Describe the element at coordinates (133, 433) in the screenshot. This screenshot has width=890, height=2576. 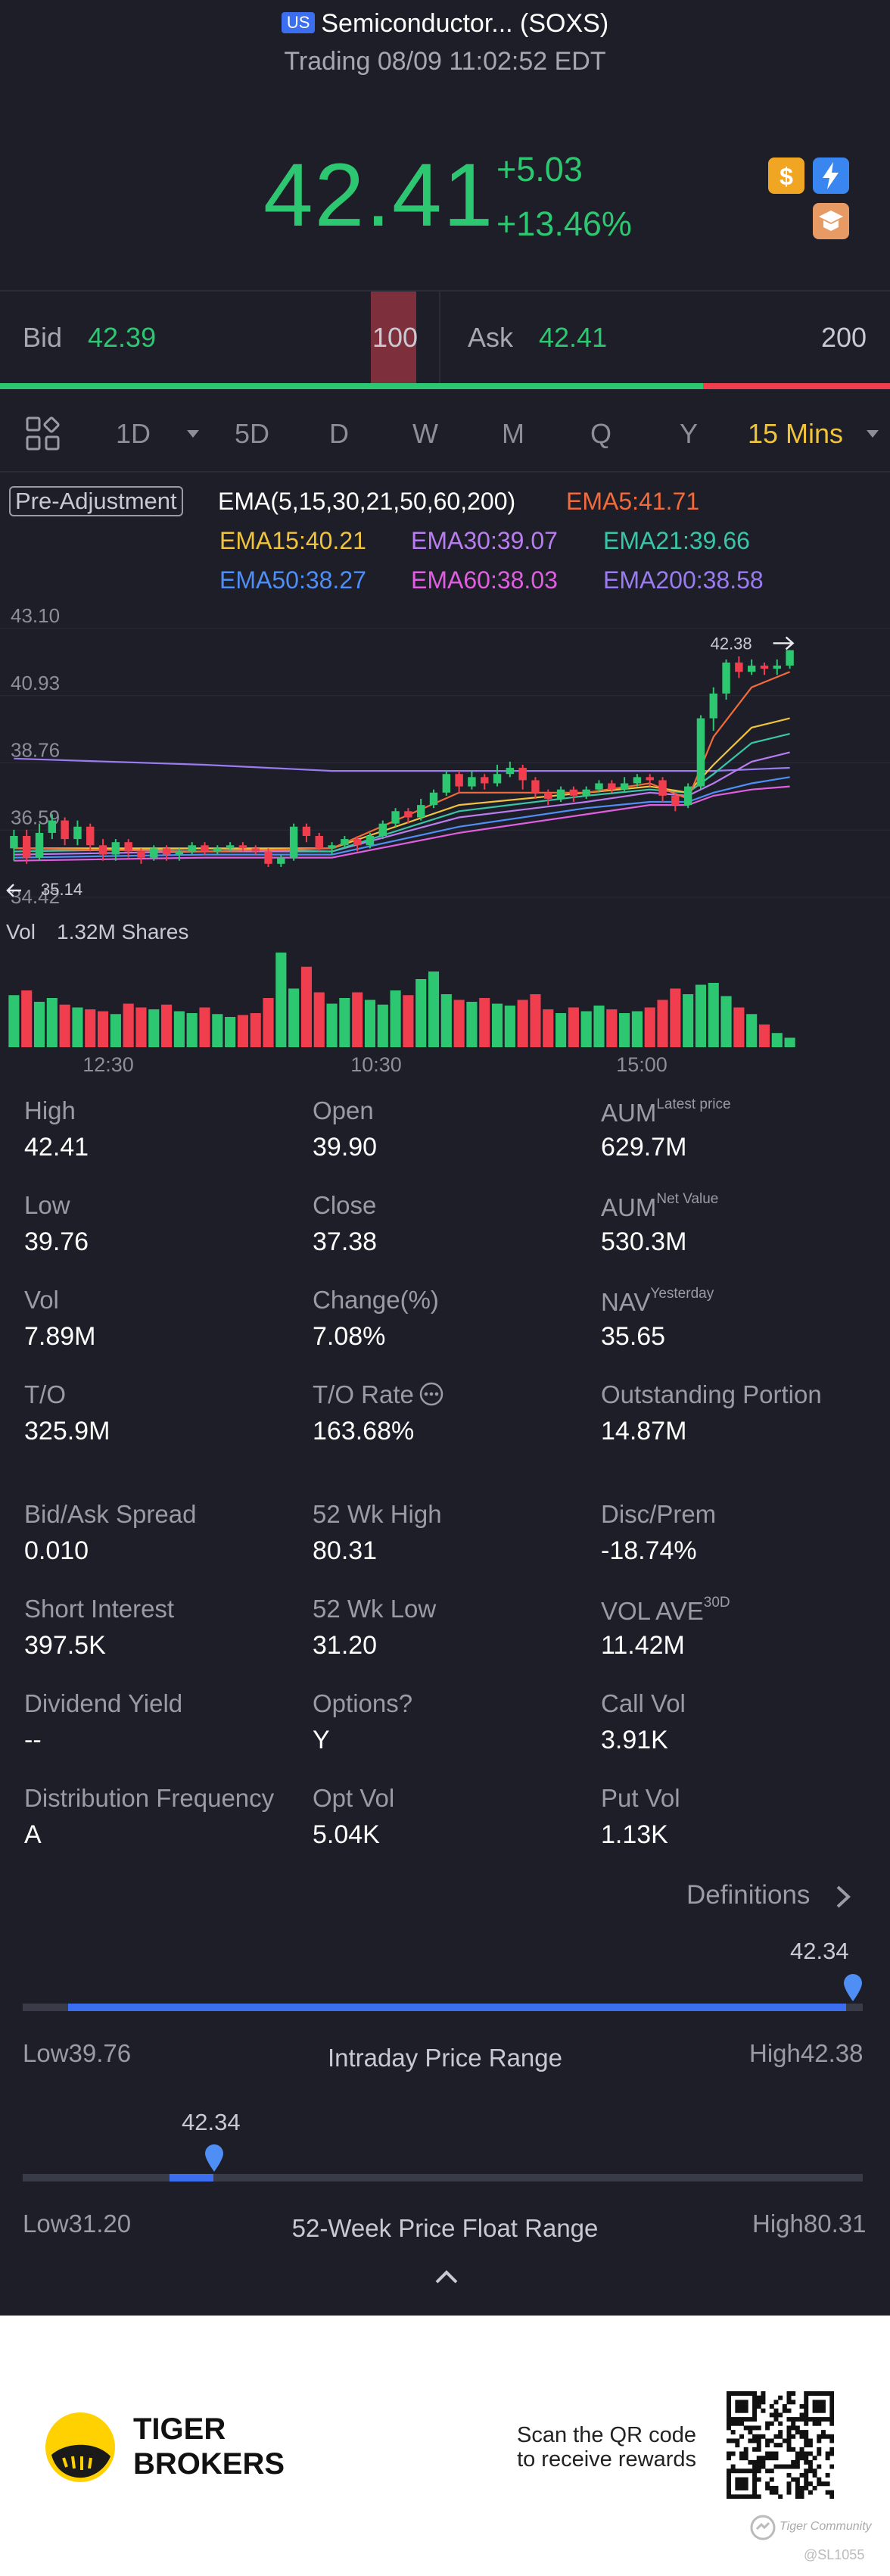
I see `tab-1d: 1D` at that location.